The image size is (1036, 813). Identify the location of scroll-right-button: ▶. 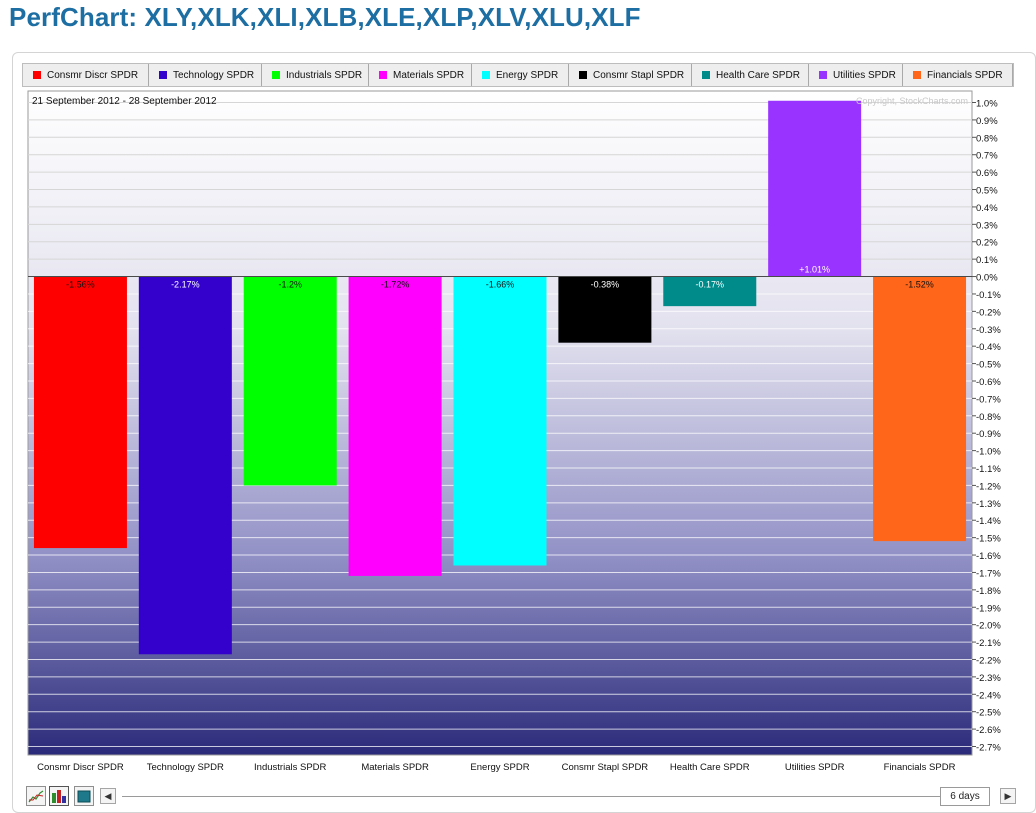
(1008, 796).